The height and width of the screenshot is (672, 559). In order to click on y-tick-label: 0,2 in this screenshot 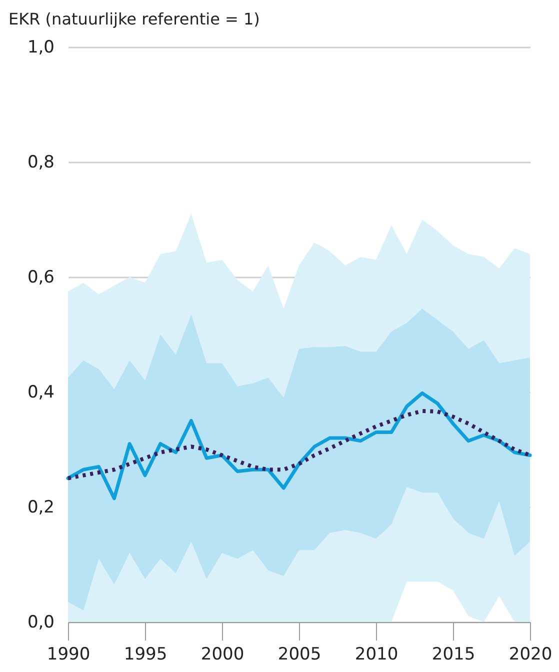, I will do `click(40, 508)`.